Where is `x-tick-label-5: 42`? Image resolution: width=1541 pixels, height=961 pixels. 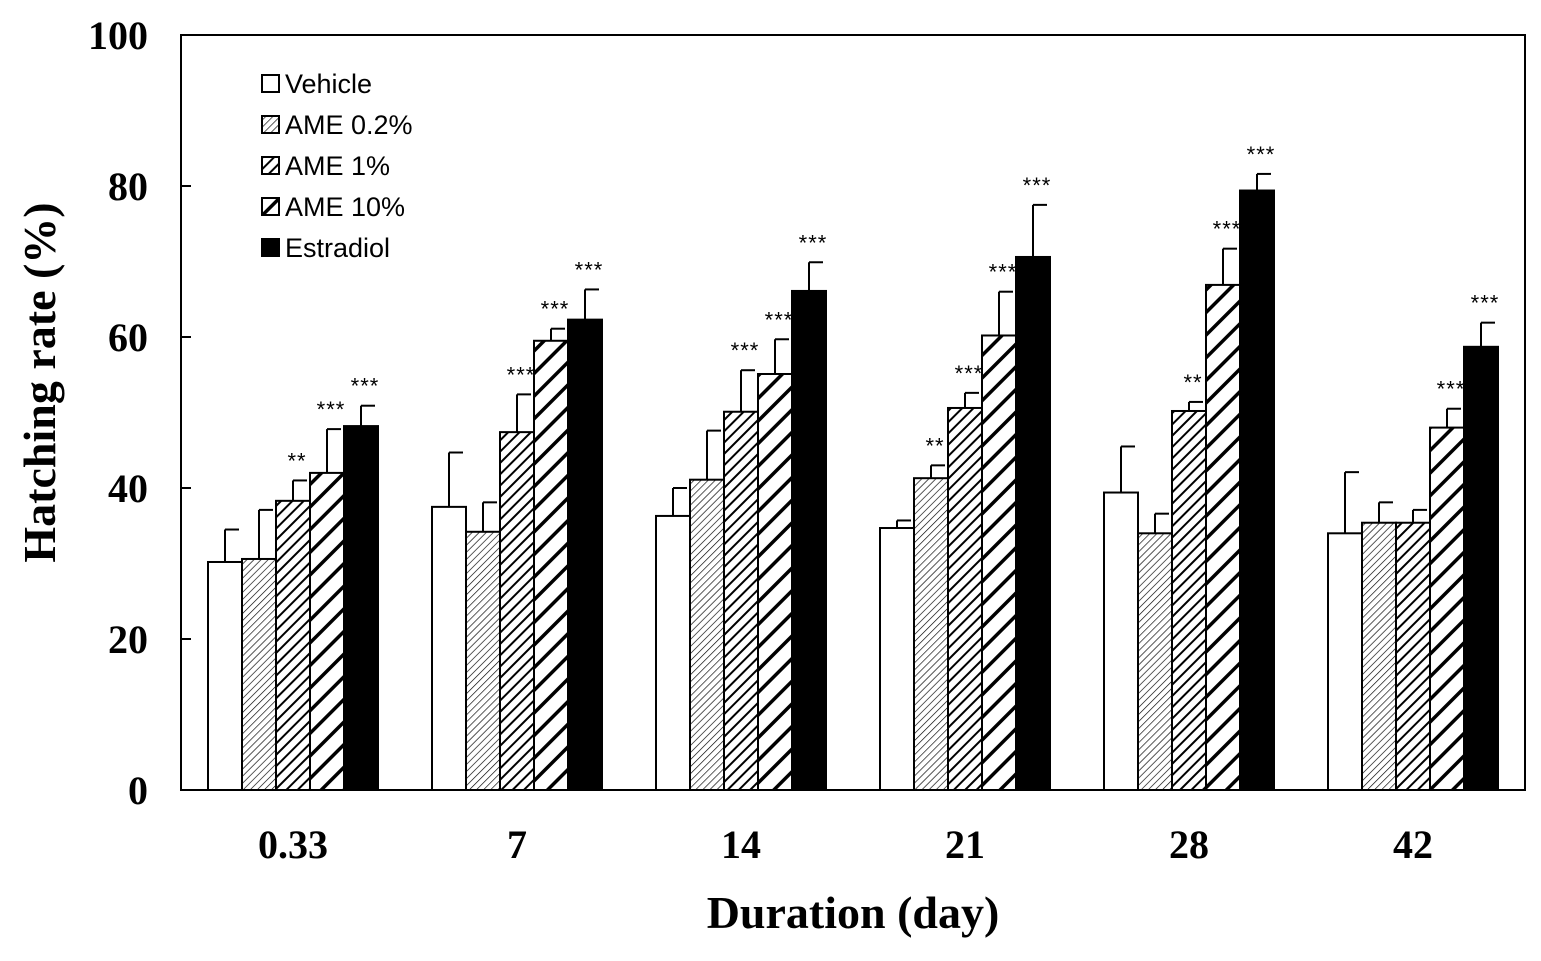
x-tick-label-5: 42 is located at coordinates (1413, 844).